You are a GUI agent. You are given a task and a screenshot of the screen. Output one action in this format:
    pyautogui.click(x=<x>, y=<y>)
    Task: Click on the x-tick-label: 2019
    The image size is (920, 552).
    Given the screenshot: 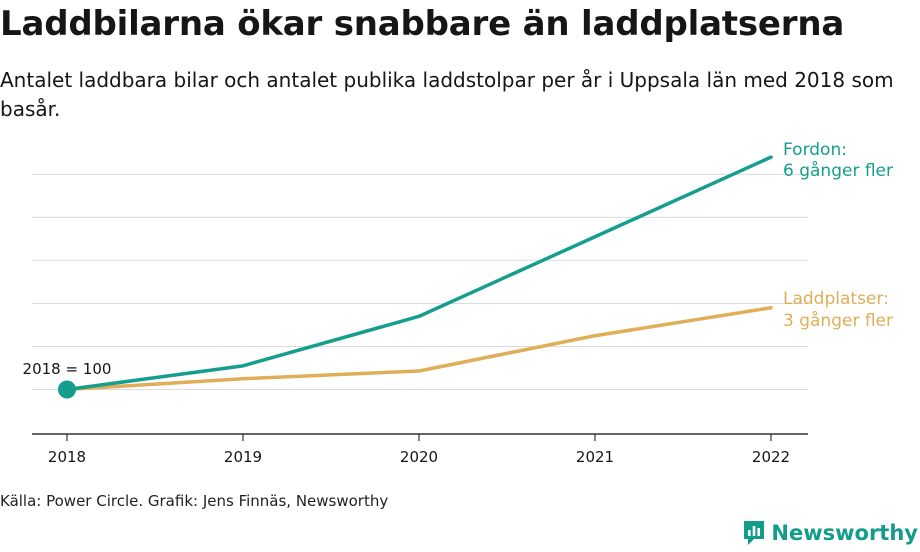 What is the action you would take?
    pyautogui.click(x=243, y=457)
    